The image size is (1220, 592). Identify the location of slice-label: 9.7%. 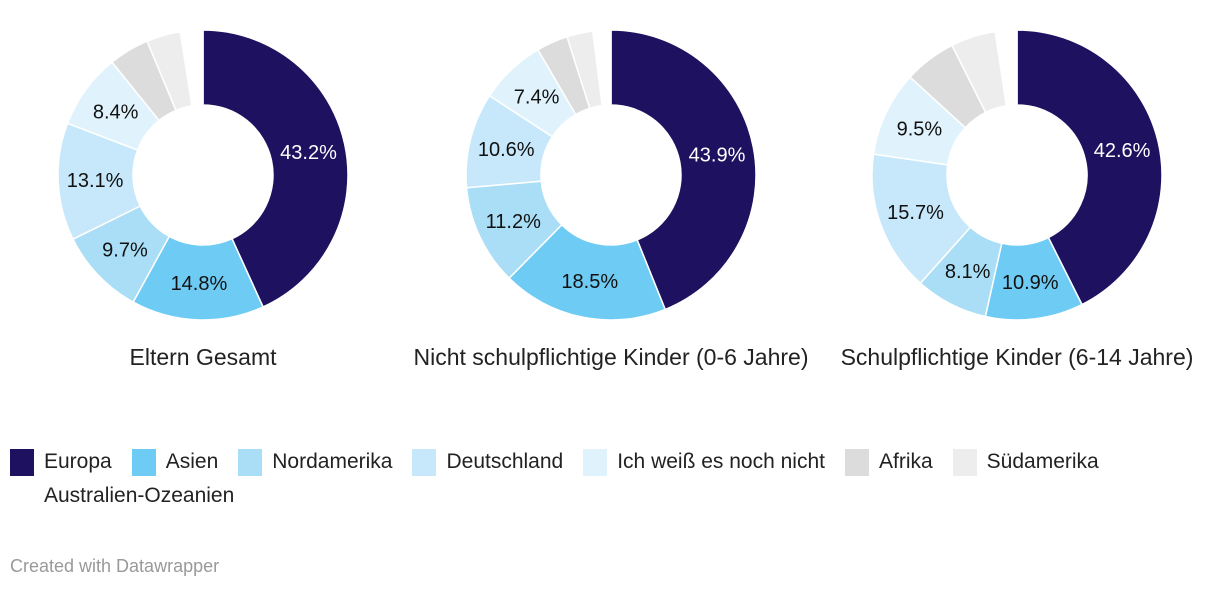
(125, 251).